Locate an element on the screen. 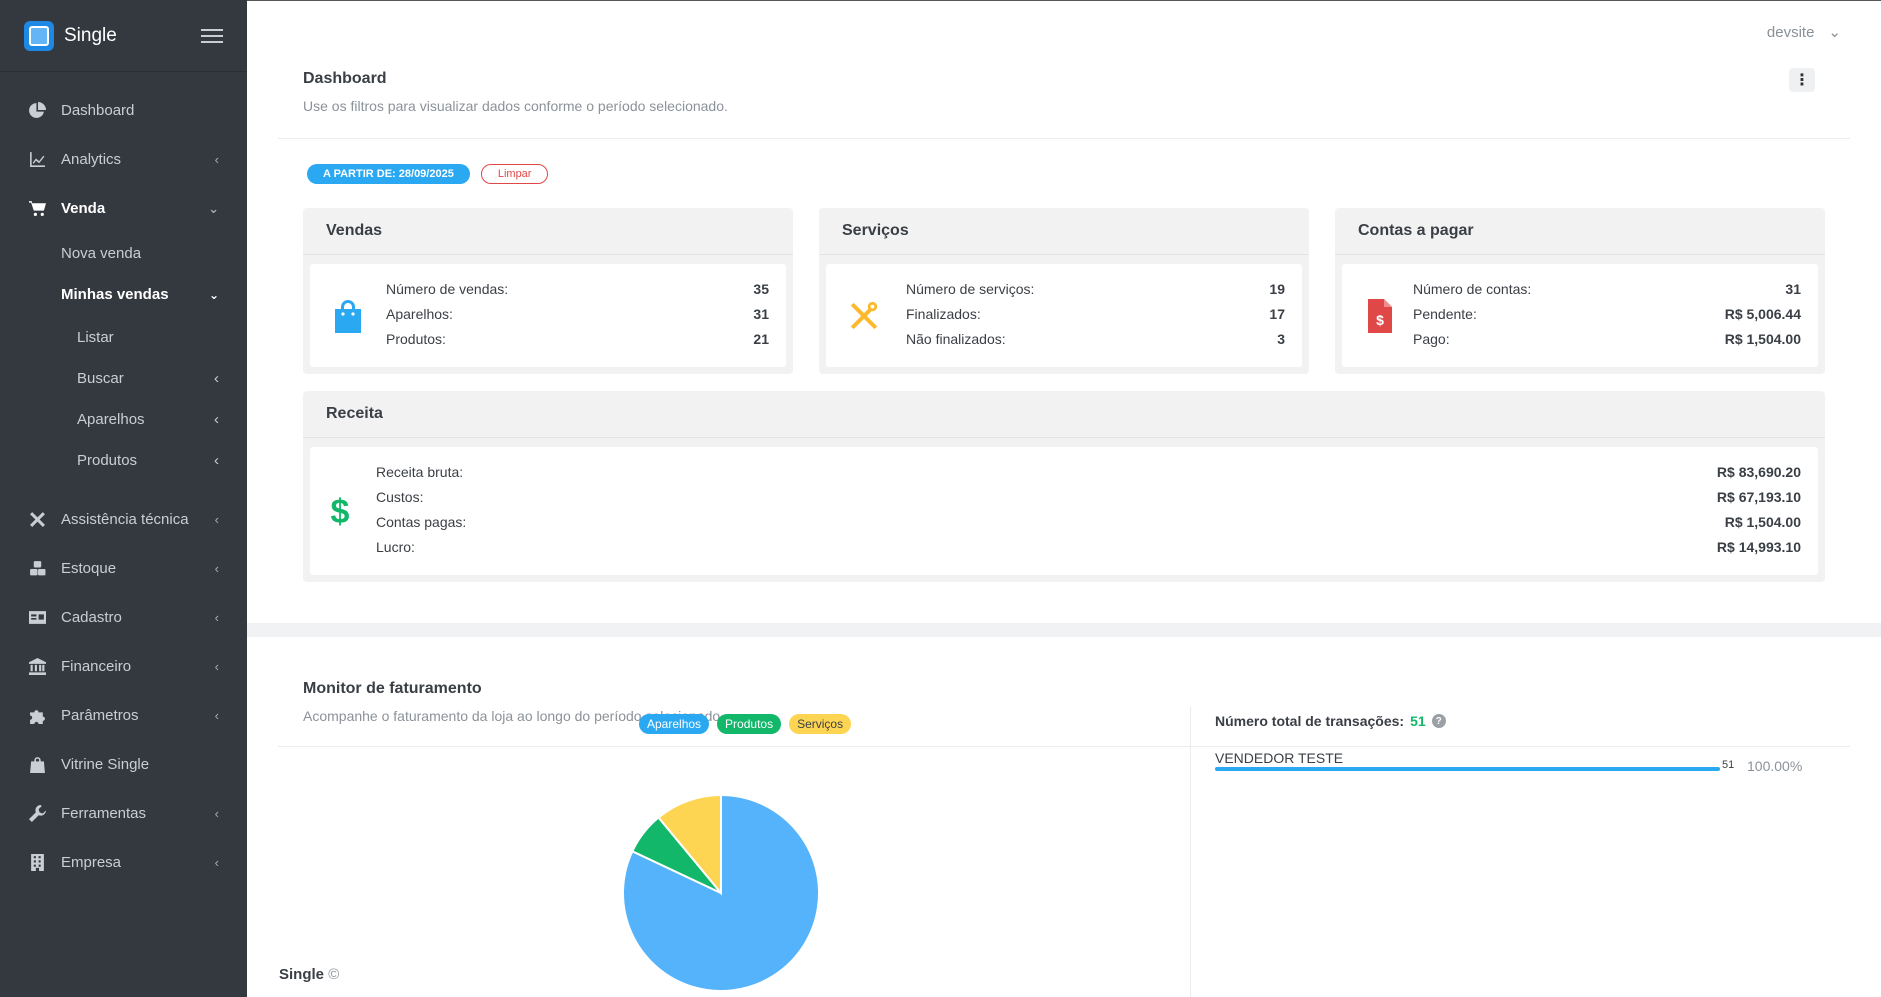  sidebar-item-parametros: Parâmetros ‹ is located at coordinates (123, 715).